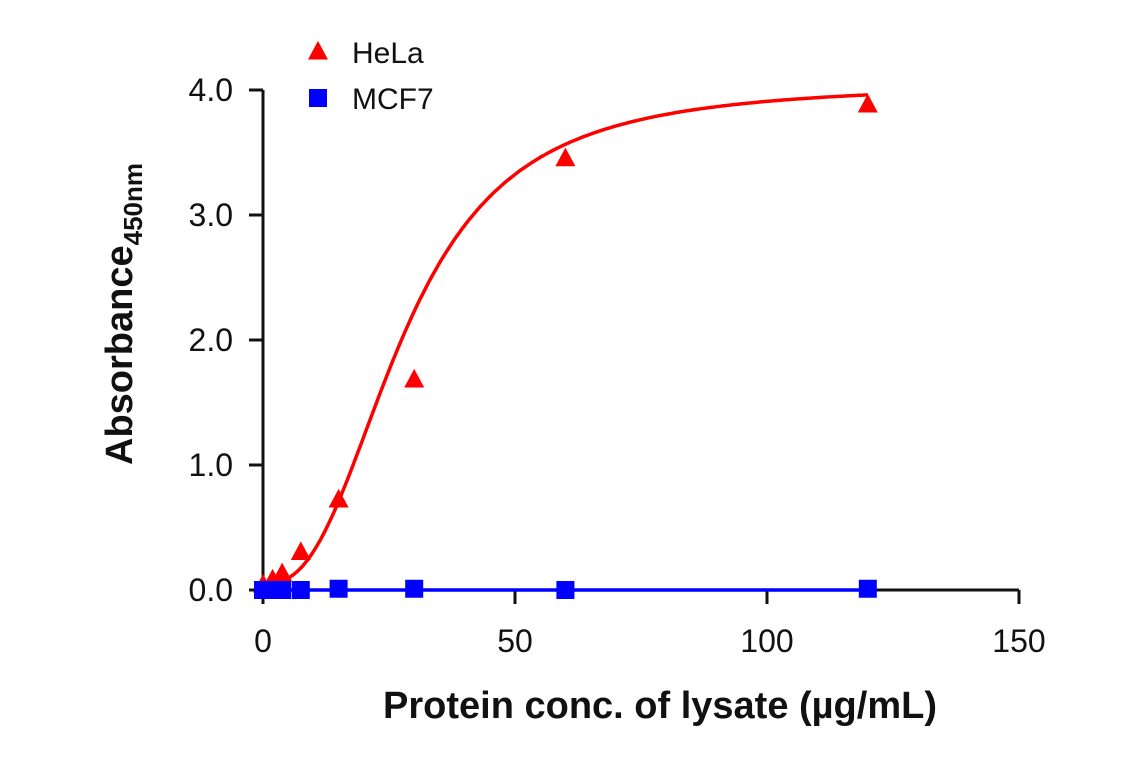 This screenshot has width=1141, height=768. I want to click on legend-item-mcf7: MCF7, so click(371, 99).